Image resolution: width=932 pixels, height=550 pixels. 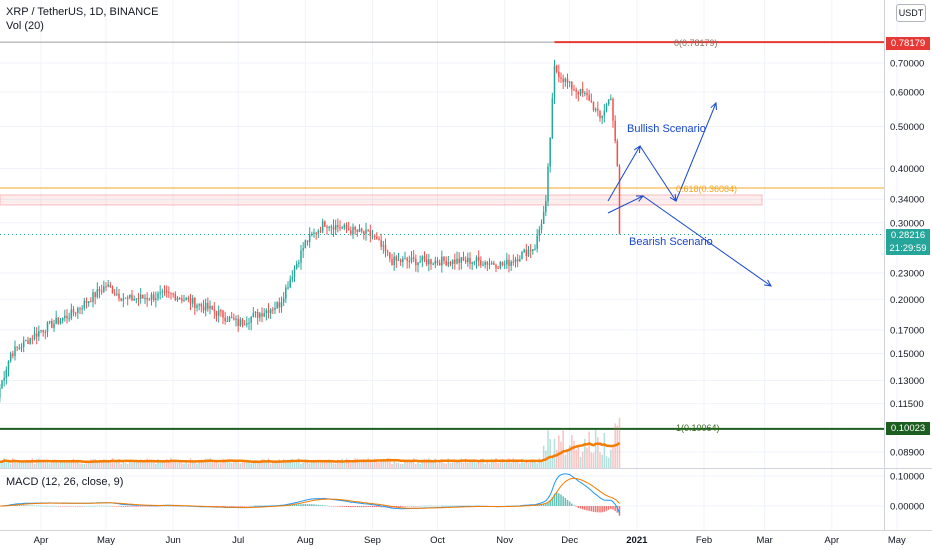 I want to click on fib-mid-label: 0.618(0.36084), so click(x=707, y=189).